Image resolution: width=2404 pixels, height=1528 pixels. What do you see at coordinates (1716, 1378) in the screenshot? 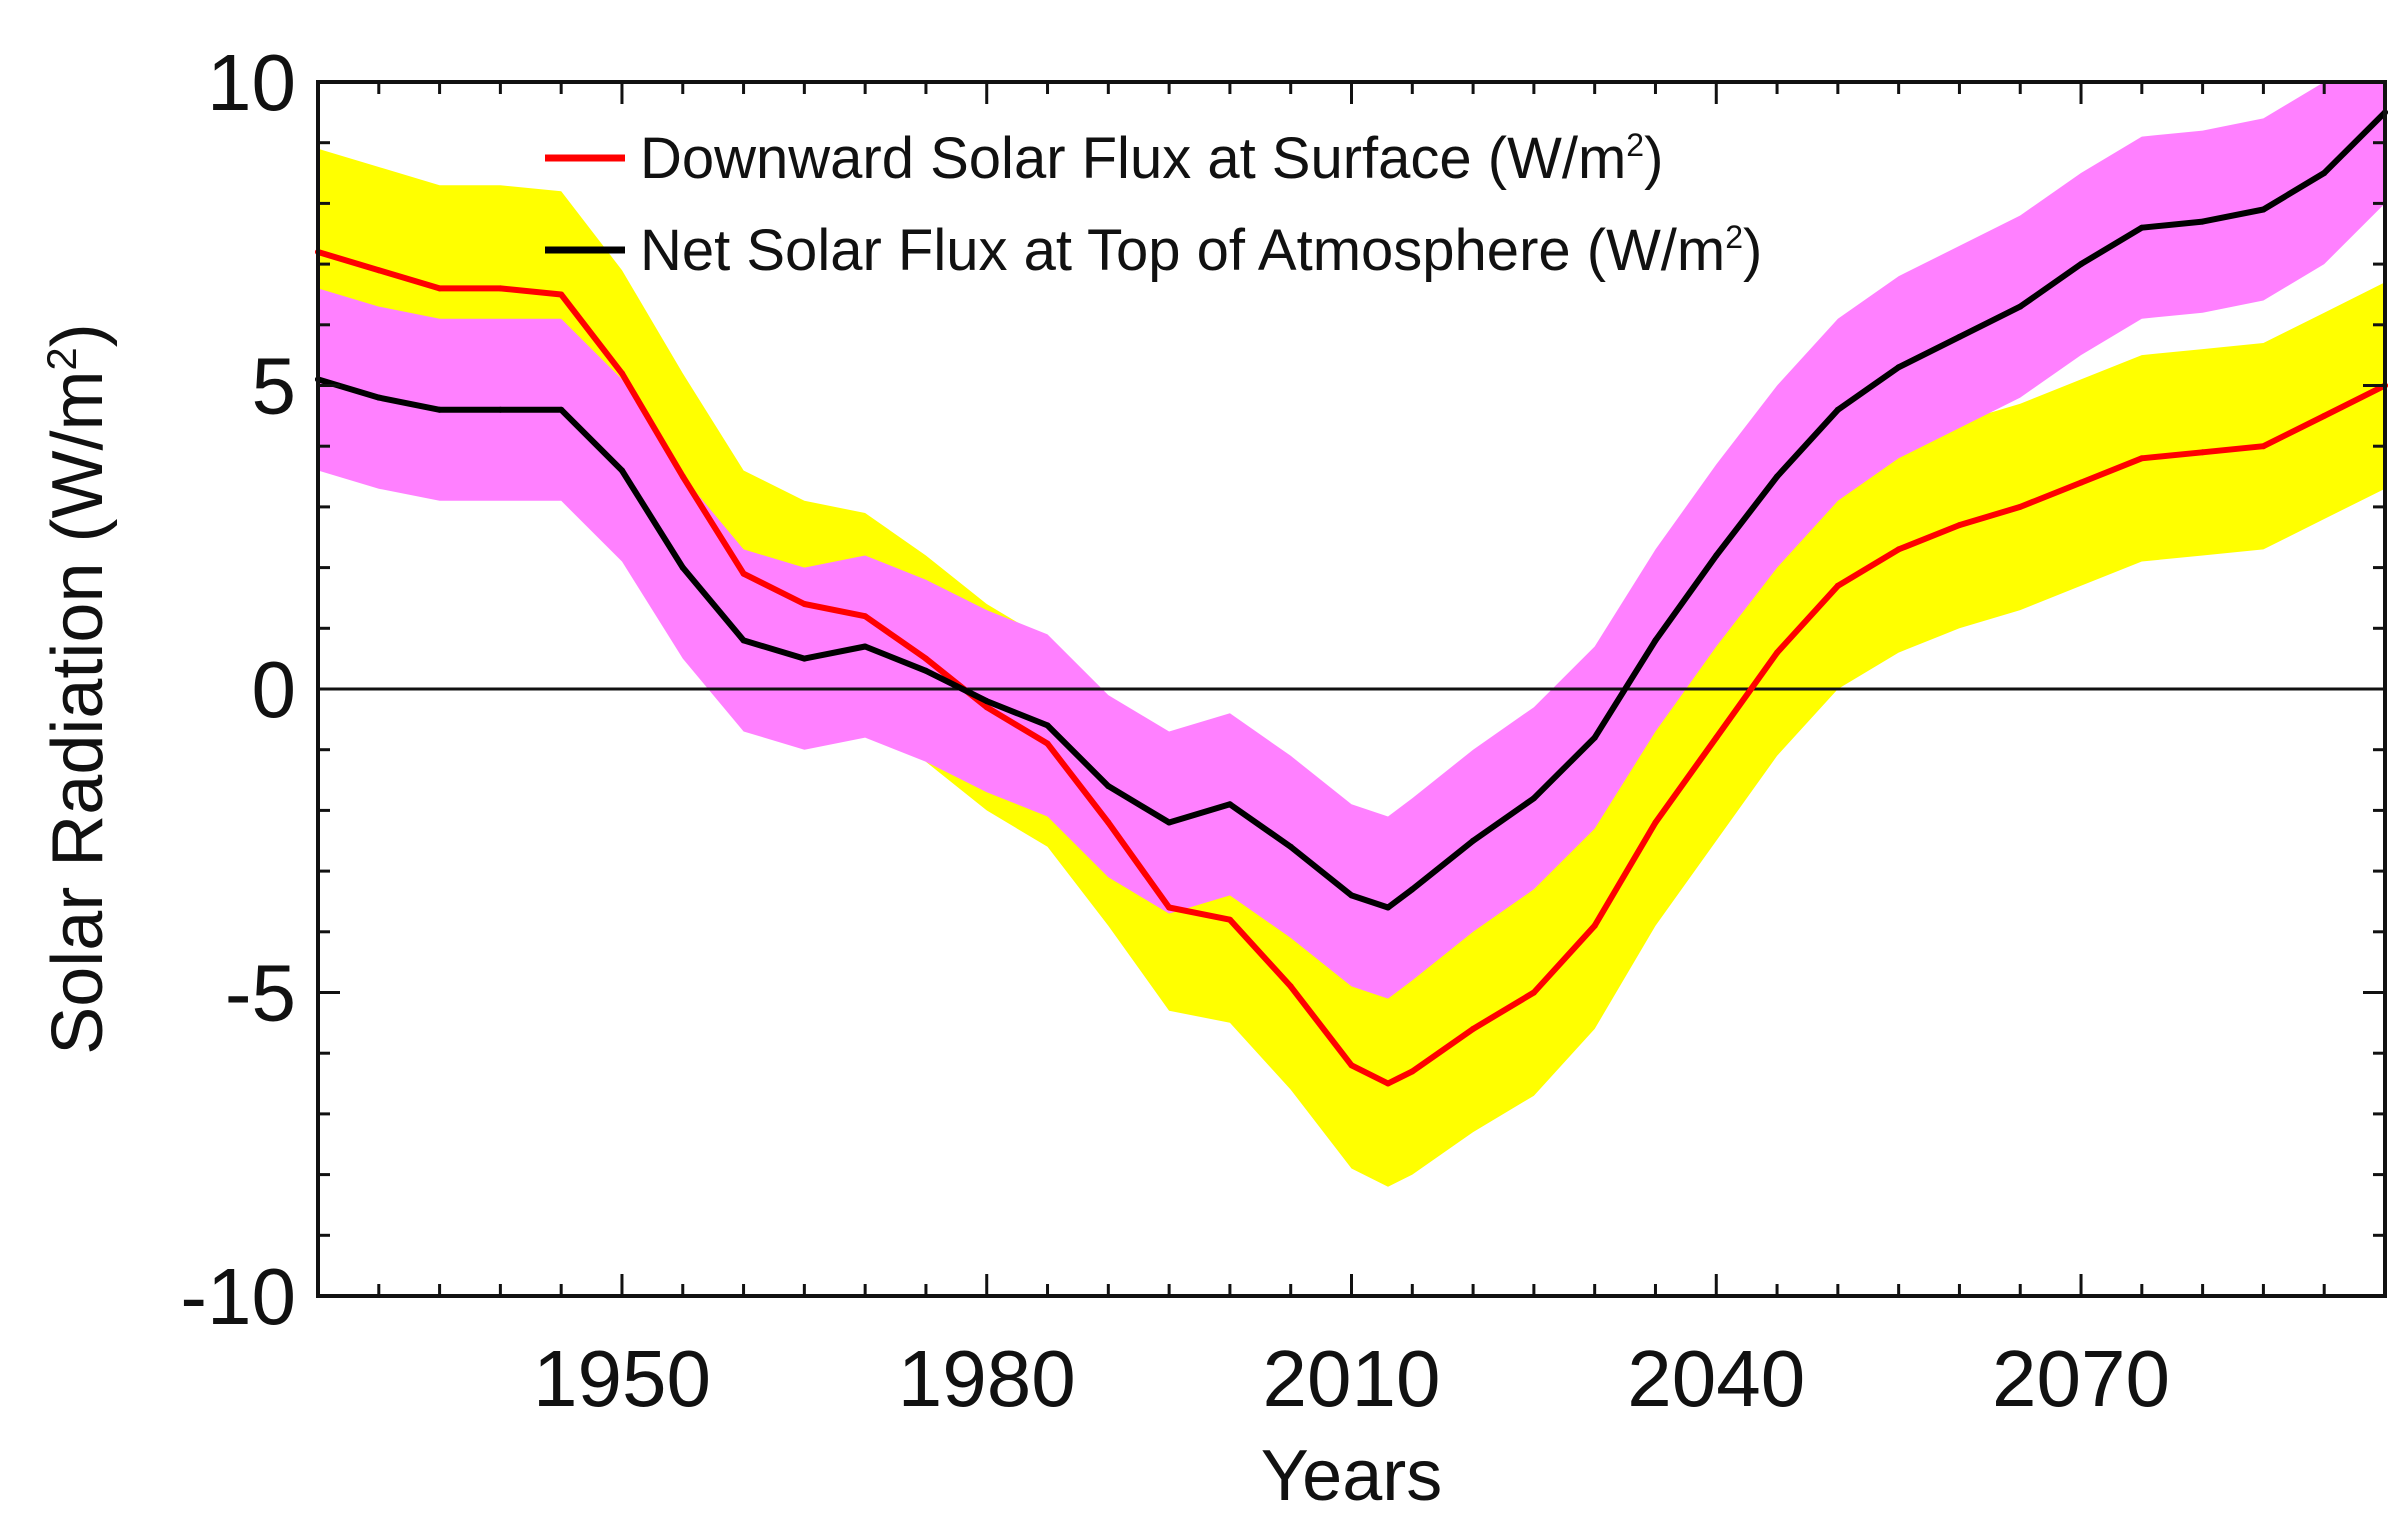
I see `x-tick-label: 2040` at bounding box center [1716, 1378].